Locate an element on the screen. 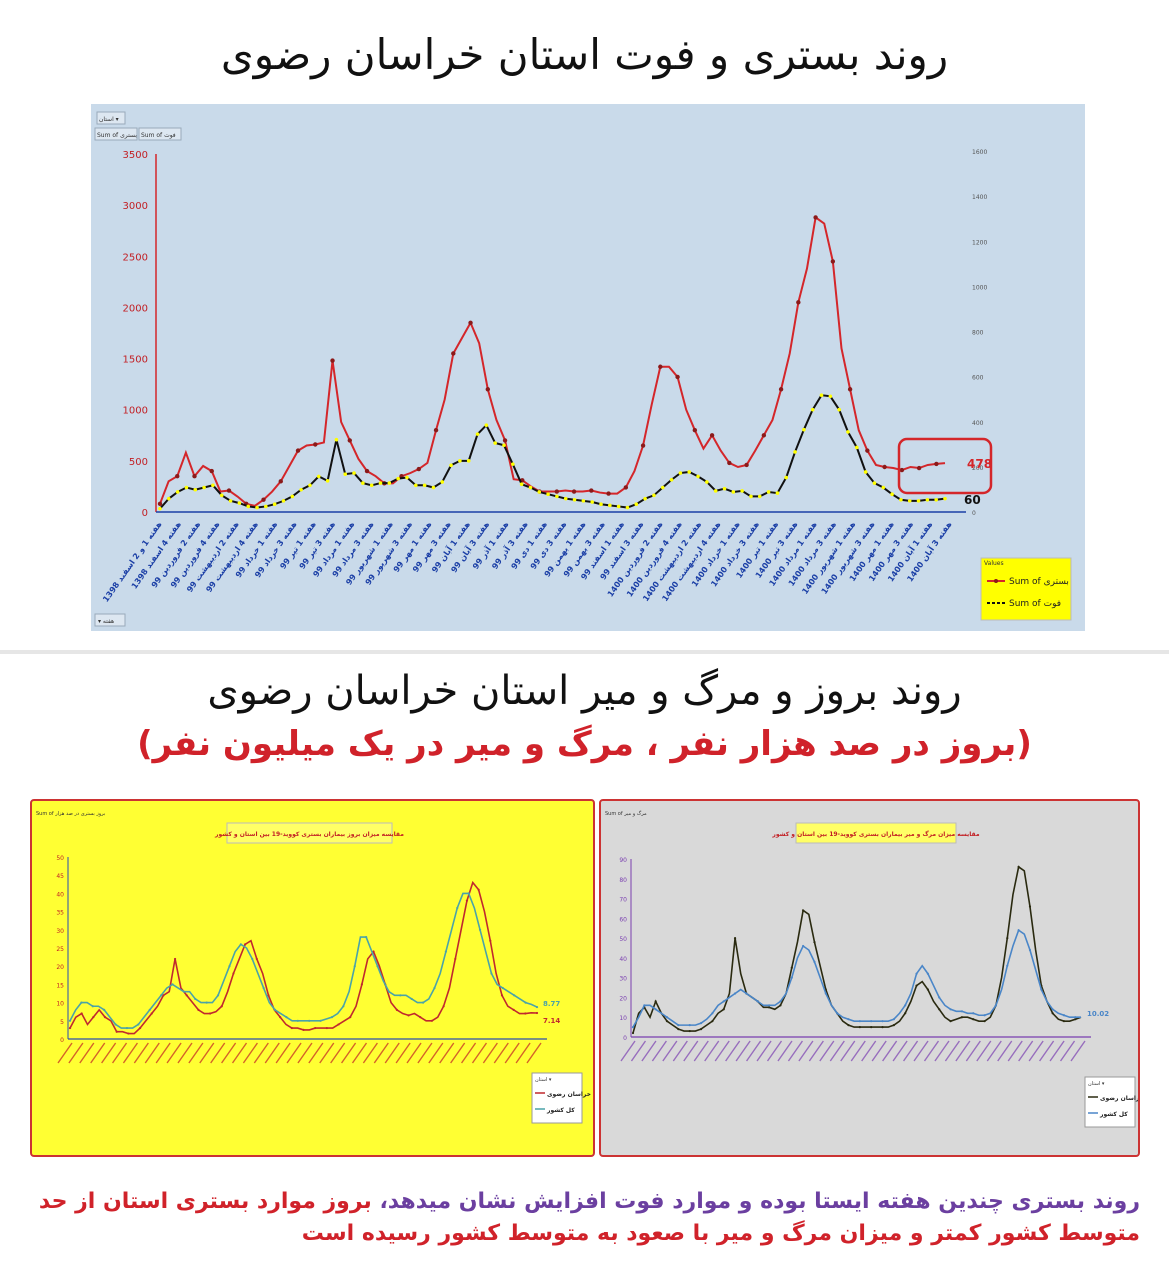 The height and width of the screenshot is (1277, 1169). y-tick-label: 60 is located at coordinates (623, 919).